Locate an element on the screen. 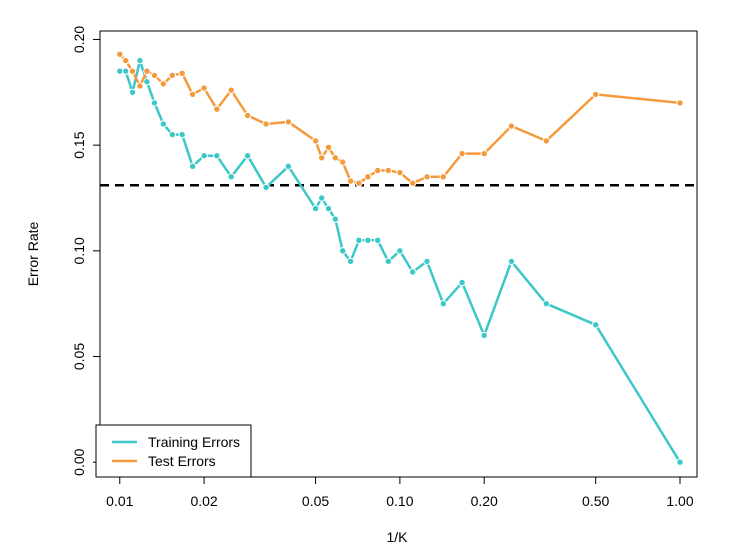 The height and width of the screenshot is (557, 734). legend-label-training-errors: Training Errors is located at coordinates (194, 442).